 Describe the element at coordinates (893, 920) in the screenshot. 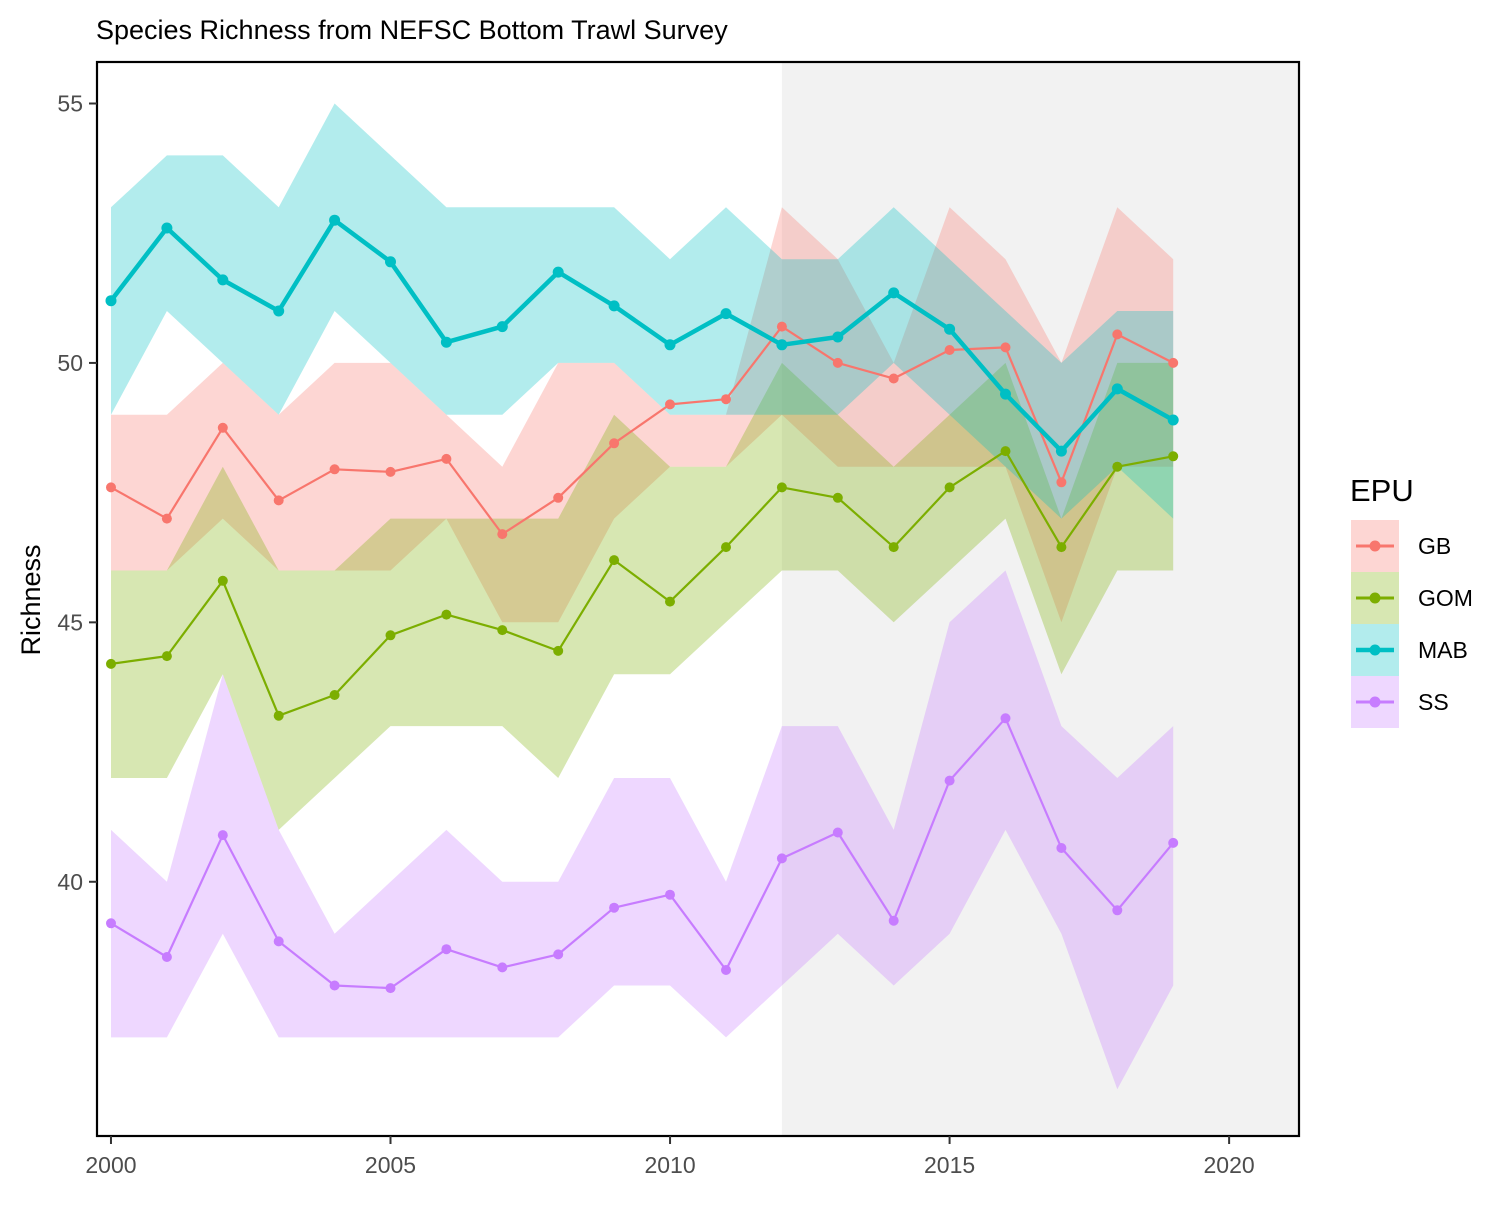

I see `point-ss-2014` at that location.